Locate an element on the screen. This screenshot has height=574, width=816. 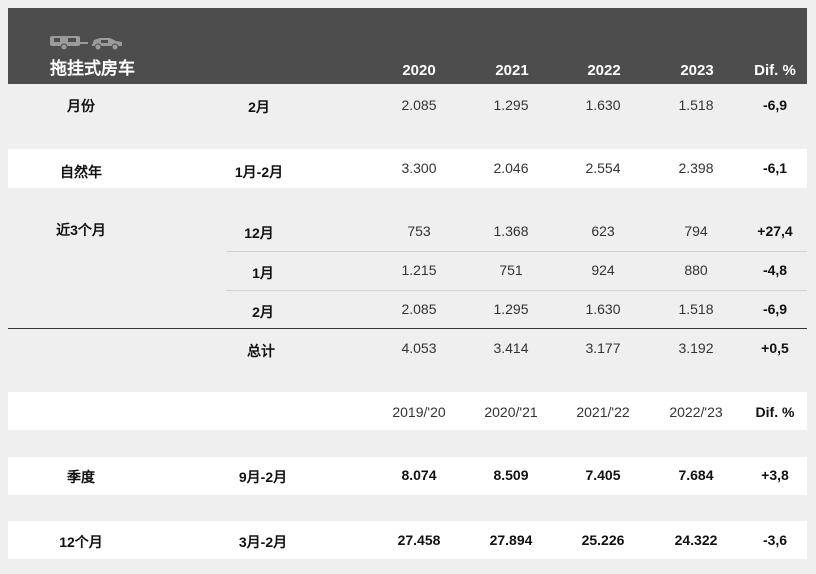
cell-diff: -3,6 is located at coordinates (775, 540).